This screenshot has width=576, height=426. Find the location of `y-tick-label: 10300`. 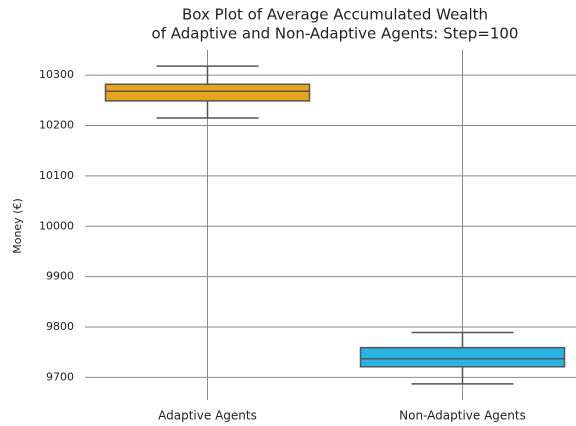

y-tick-label: 10300 is located at coordinates (56, 74).